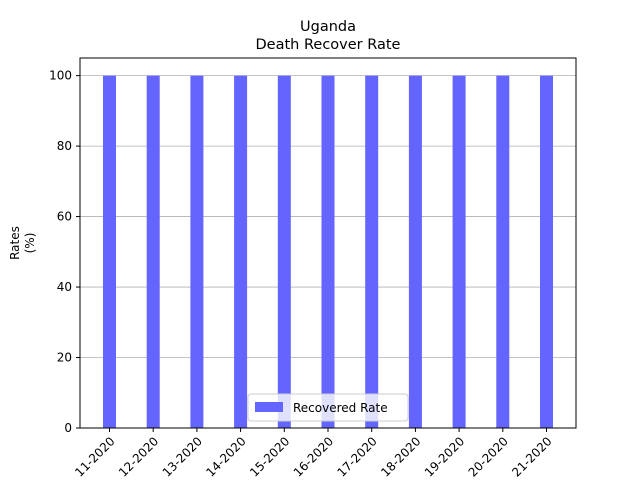 The height and width of the screenshot is (480, 640). What do you see at coordinates (30, 243) in the screenshot?
I see `y-axis-label-line2: (%)` at bounding box center [30, 243].